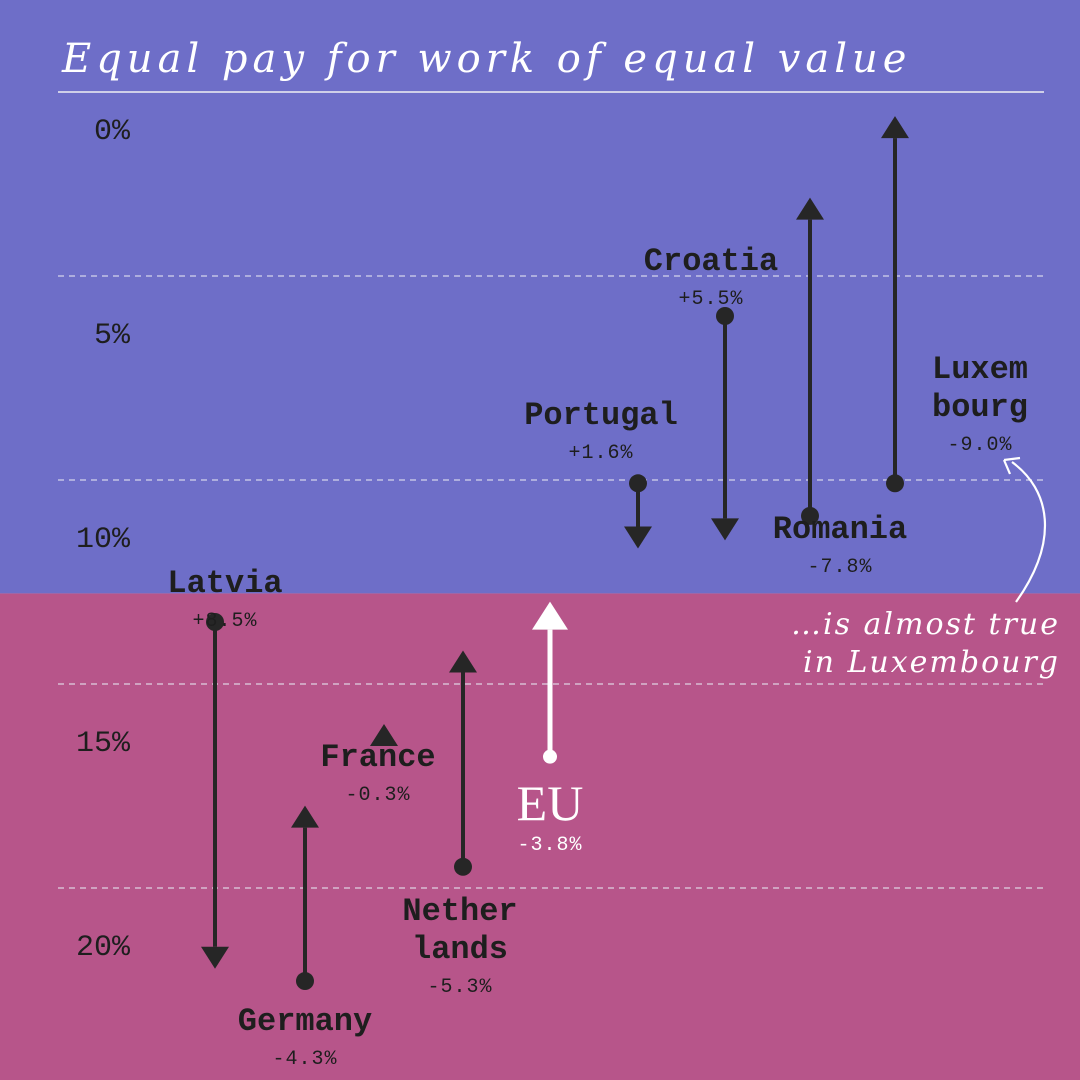 The height and width of the screenshot is (1080, 1080). What do you see at coordinates (377, 757) in the screenshot?
I see `country-name-france: France` at bounding box center [377, 757].